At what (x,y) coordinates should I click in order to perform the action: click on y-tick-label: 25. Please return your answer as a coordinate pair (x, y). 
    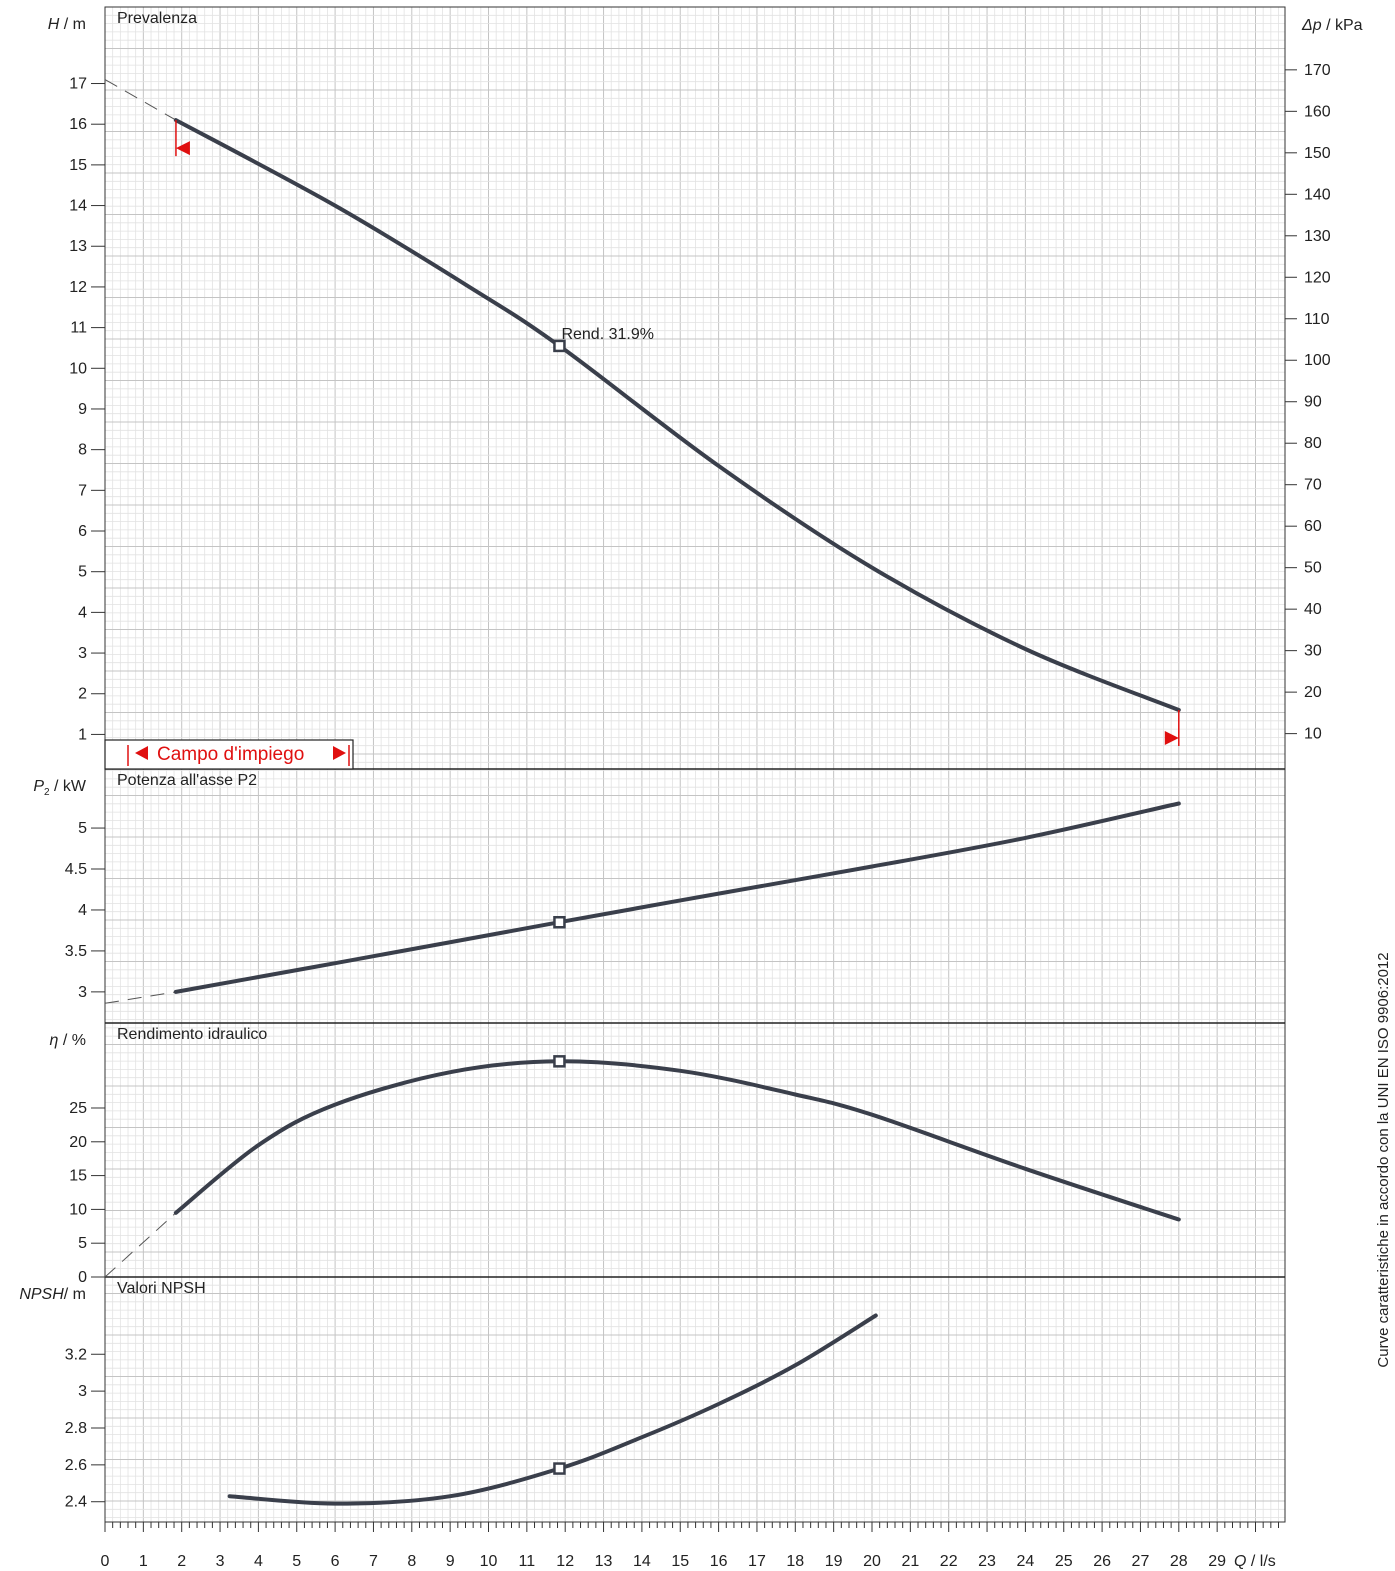
    Looking at the image, I should click on (78, 1108).